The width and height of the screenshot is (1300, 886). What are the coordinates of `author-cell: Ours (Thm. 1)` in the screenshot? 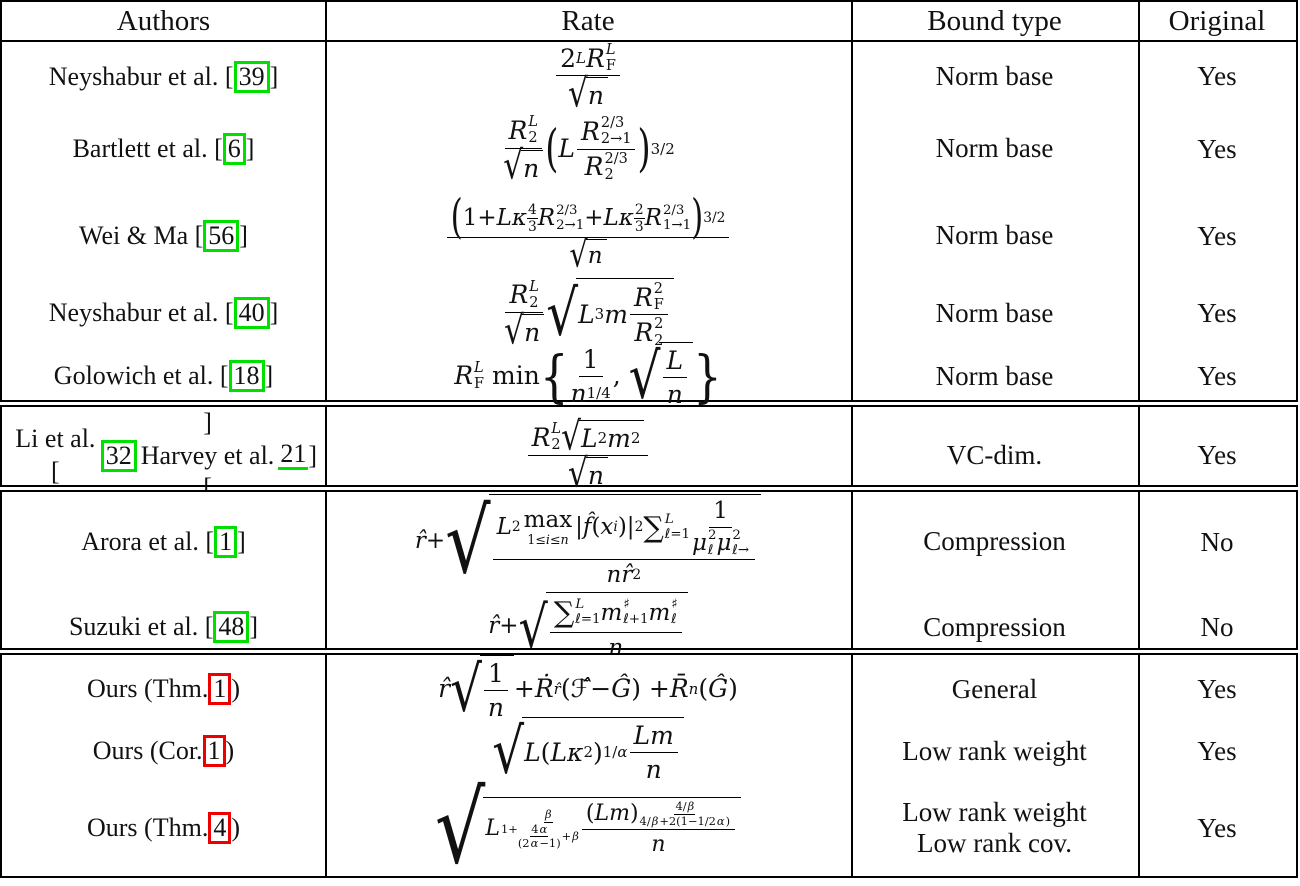 It's located at (163, 689).